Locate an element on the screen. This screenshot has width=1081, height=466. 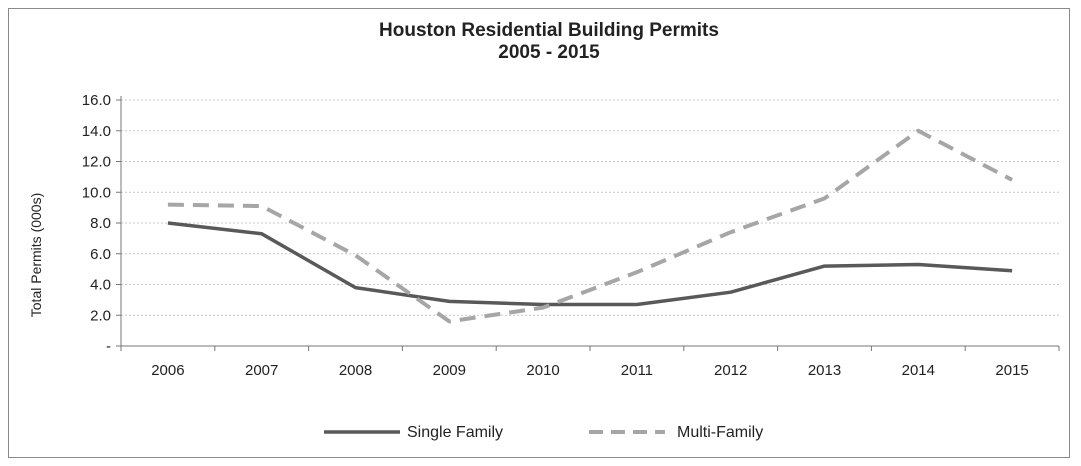
chart-title: Houston Residential Building Permits is located at coordinates (549, 30).